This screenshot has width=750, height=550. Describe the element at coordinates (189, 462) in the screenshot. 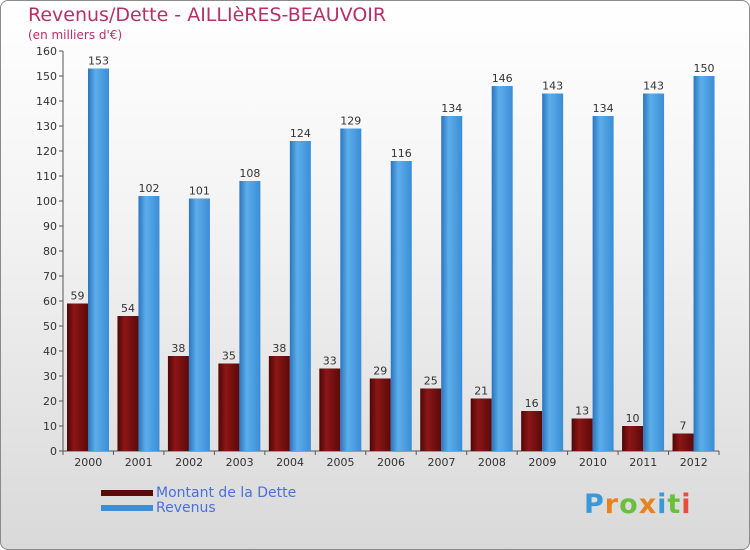

I see `x-tick-label: 2002` at that location.